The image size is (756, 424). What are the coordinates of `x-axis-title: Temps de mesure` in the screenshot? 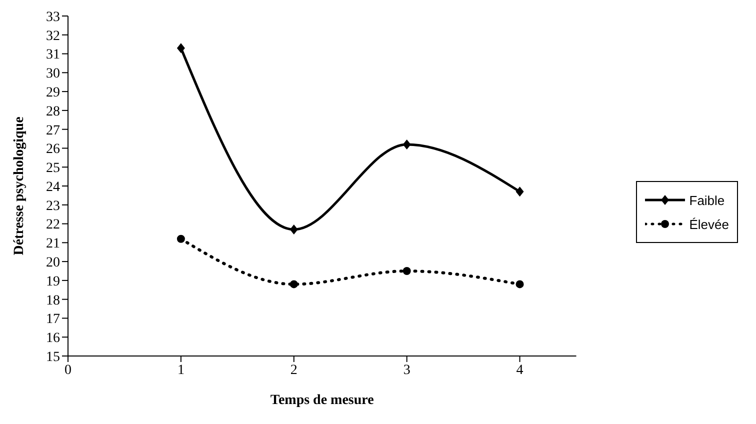 It's located at (322, 400).